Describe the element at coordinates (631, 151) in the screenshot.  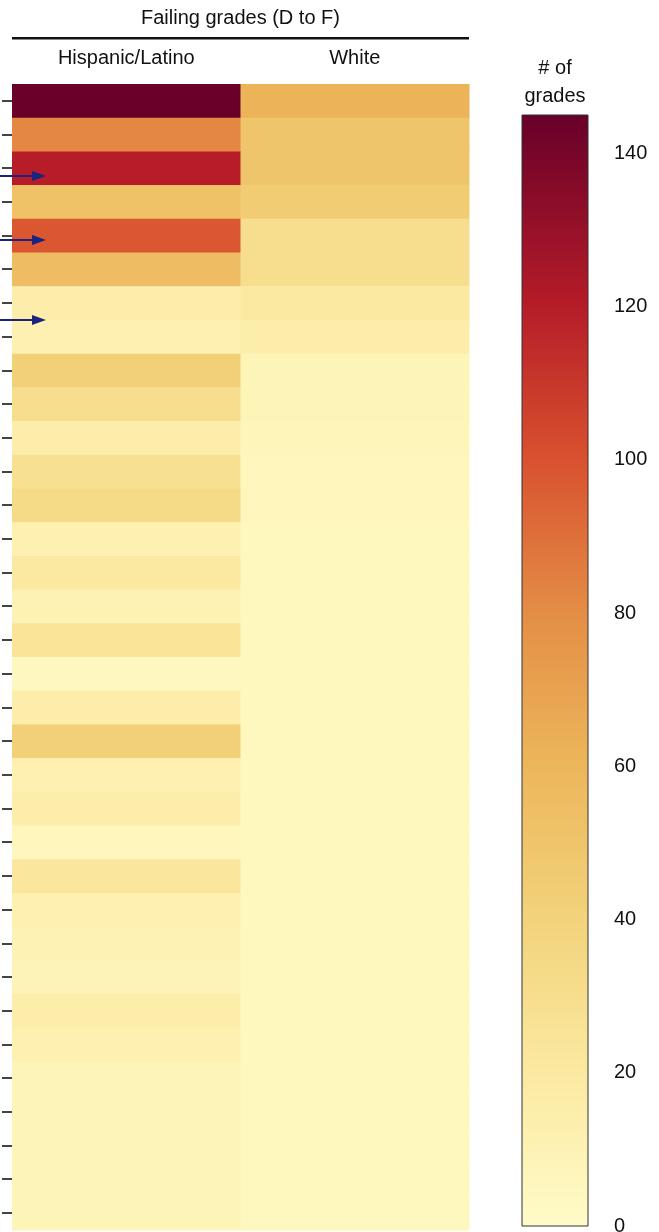
I see `color-bar-label: 140` at that location.